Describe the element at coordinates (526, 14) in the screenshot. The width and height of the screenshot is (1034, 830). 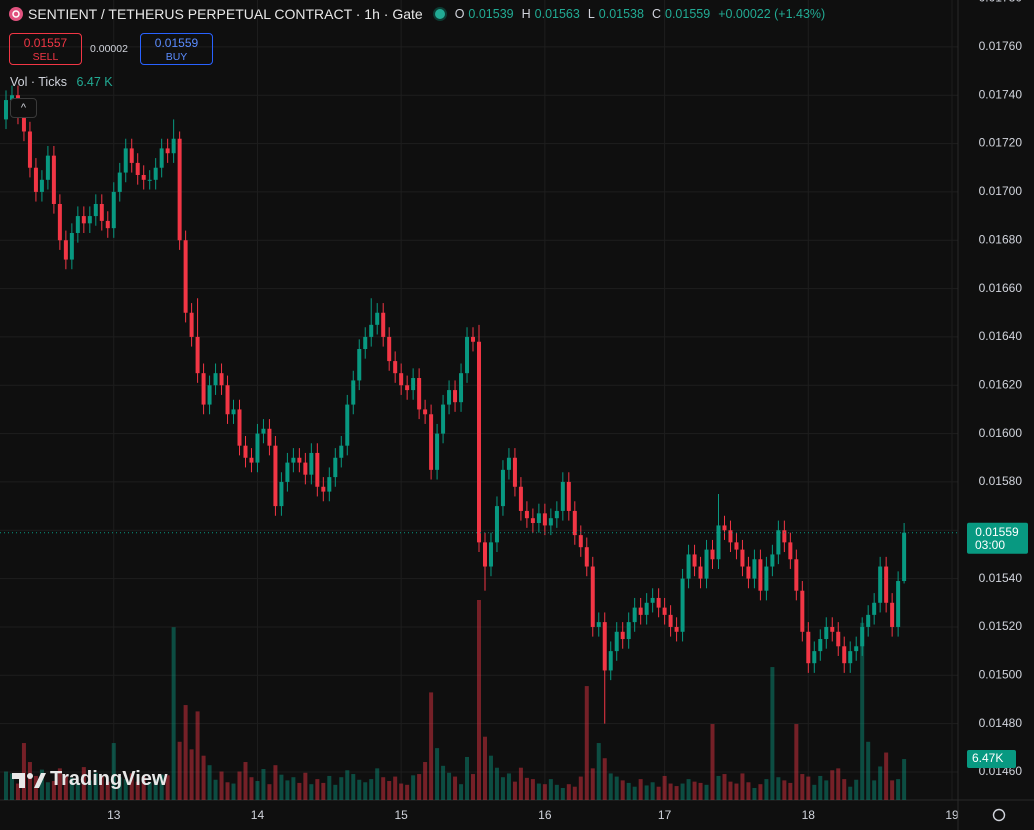
I see `ohlc-letter: H` at that location.